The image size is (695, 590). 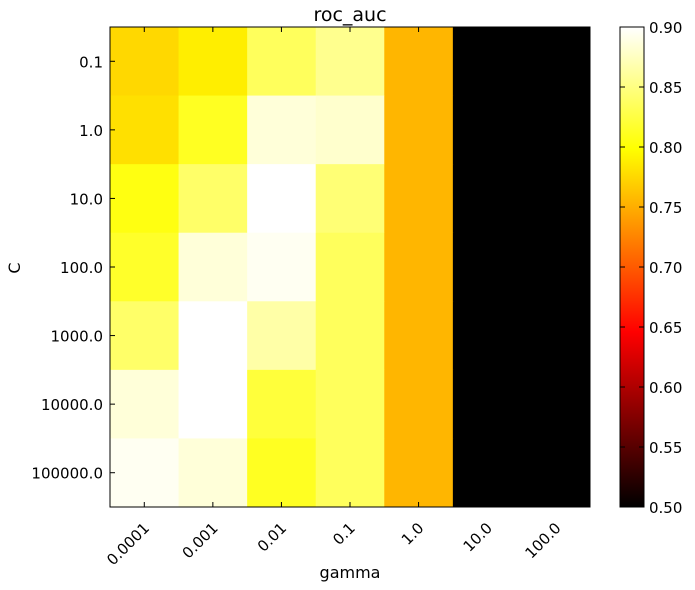 I want to click on x-tick-label: 1.0, so click(x=413, y=534).